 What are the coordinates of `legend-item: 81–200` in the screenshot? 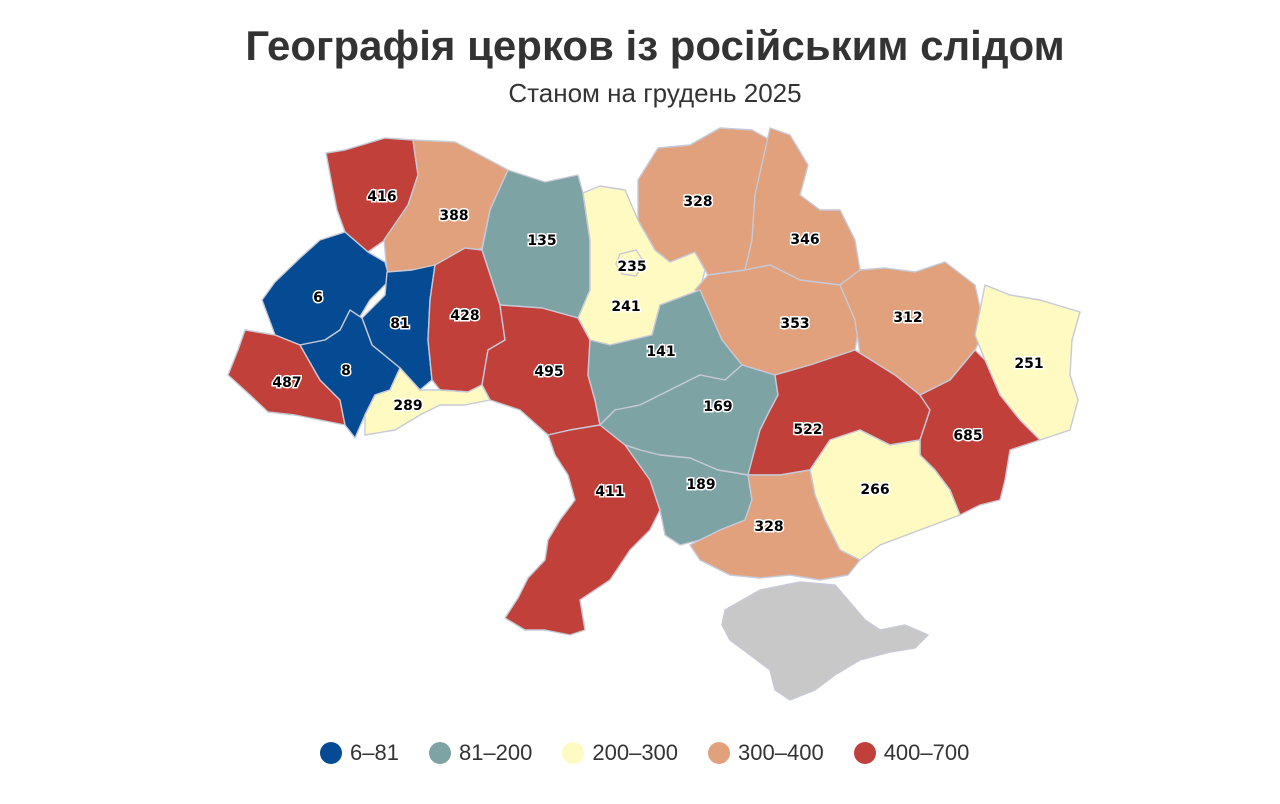 It's located at (480, 753).